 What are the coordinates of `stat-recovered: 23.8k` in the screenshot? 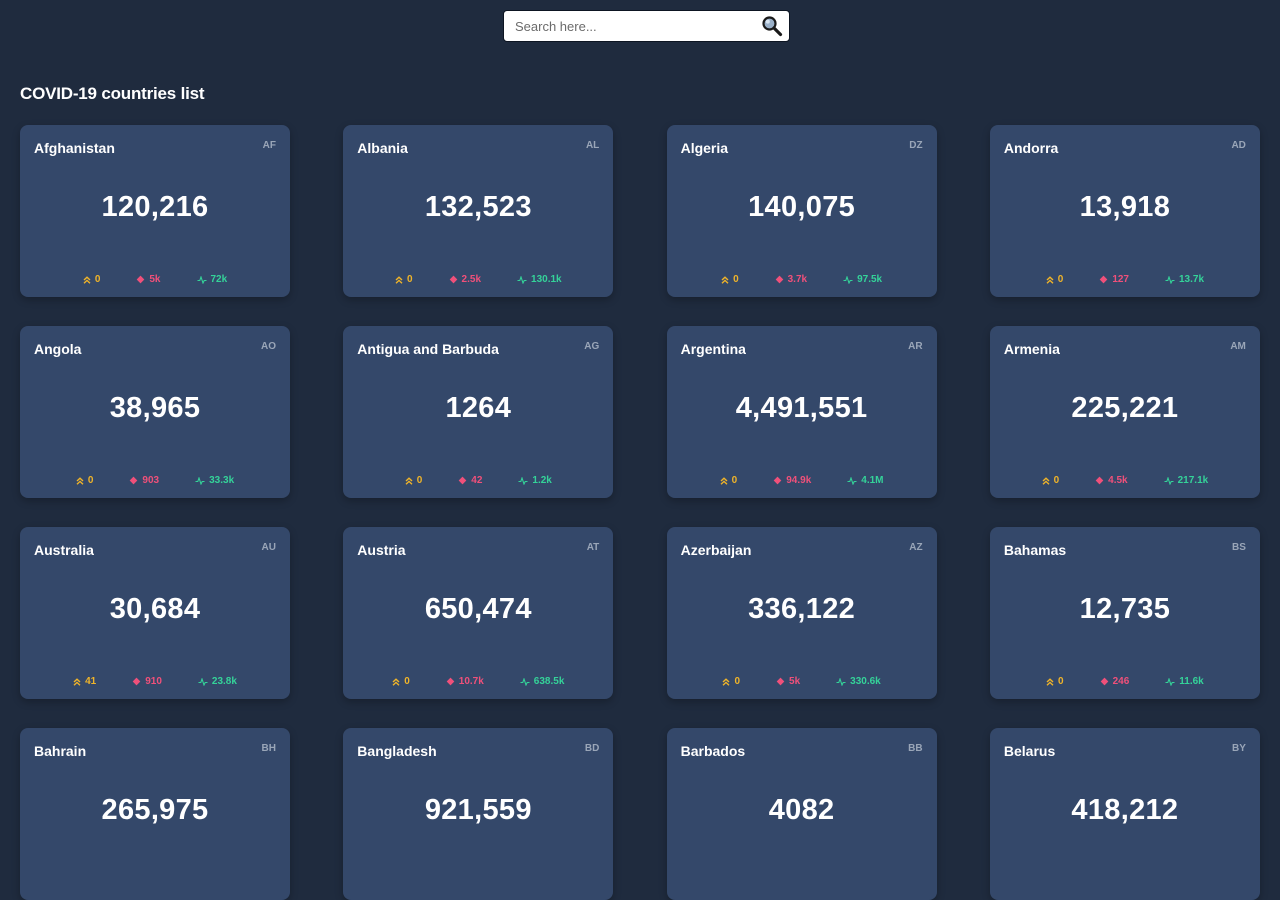 It's located at (217, 681).